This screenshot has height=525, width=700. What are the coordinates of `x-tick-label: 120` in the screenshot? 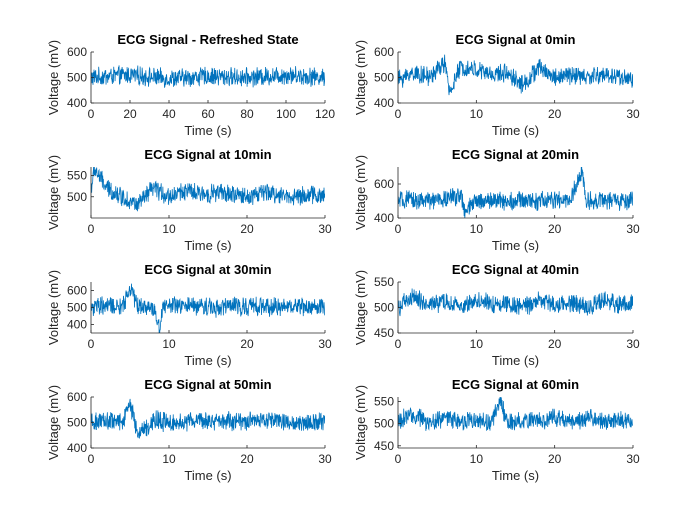 It's located at (325, 114).